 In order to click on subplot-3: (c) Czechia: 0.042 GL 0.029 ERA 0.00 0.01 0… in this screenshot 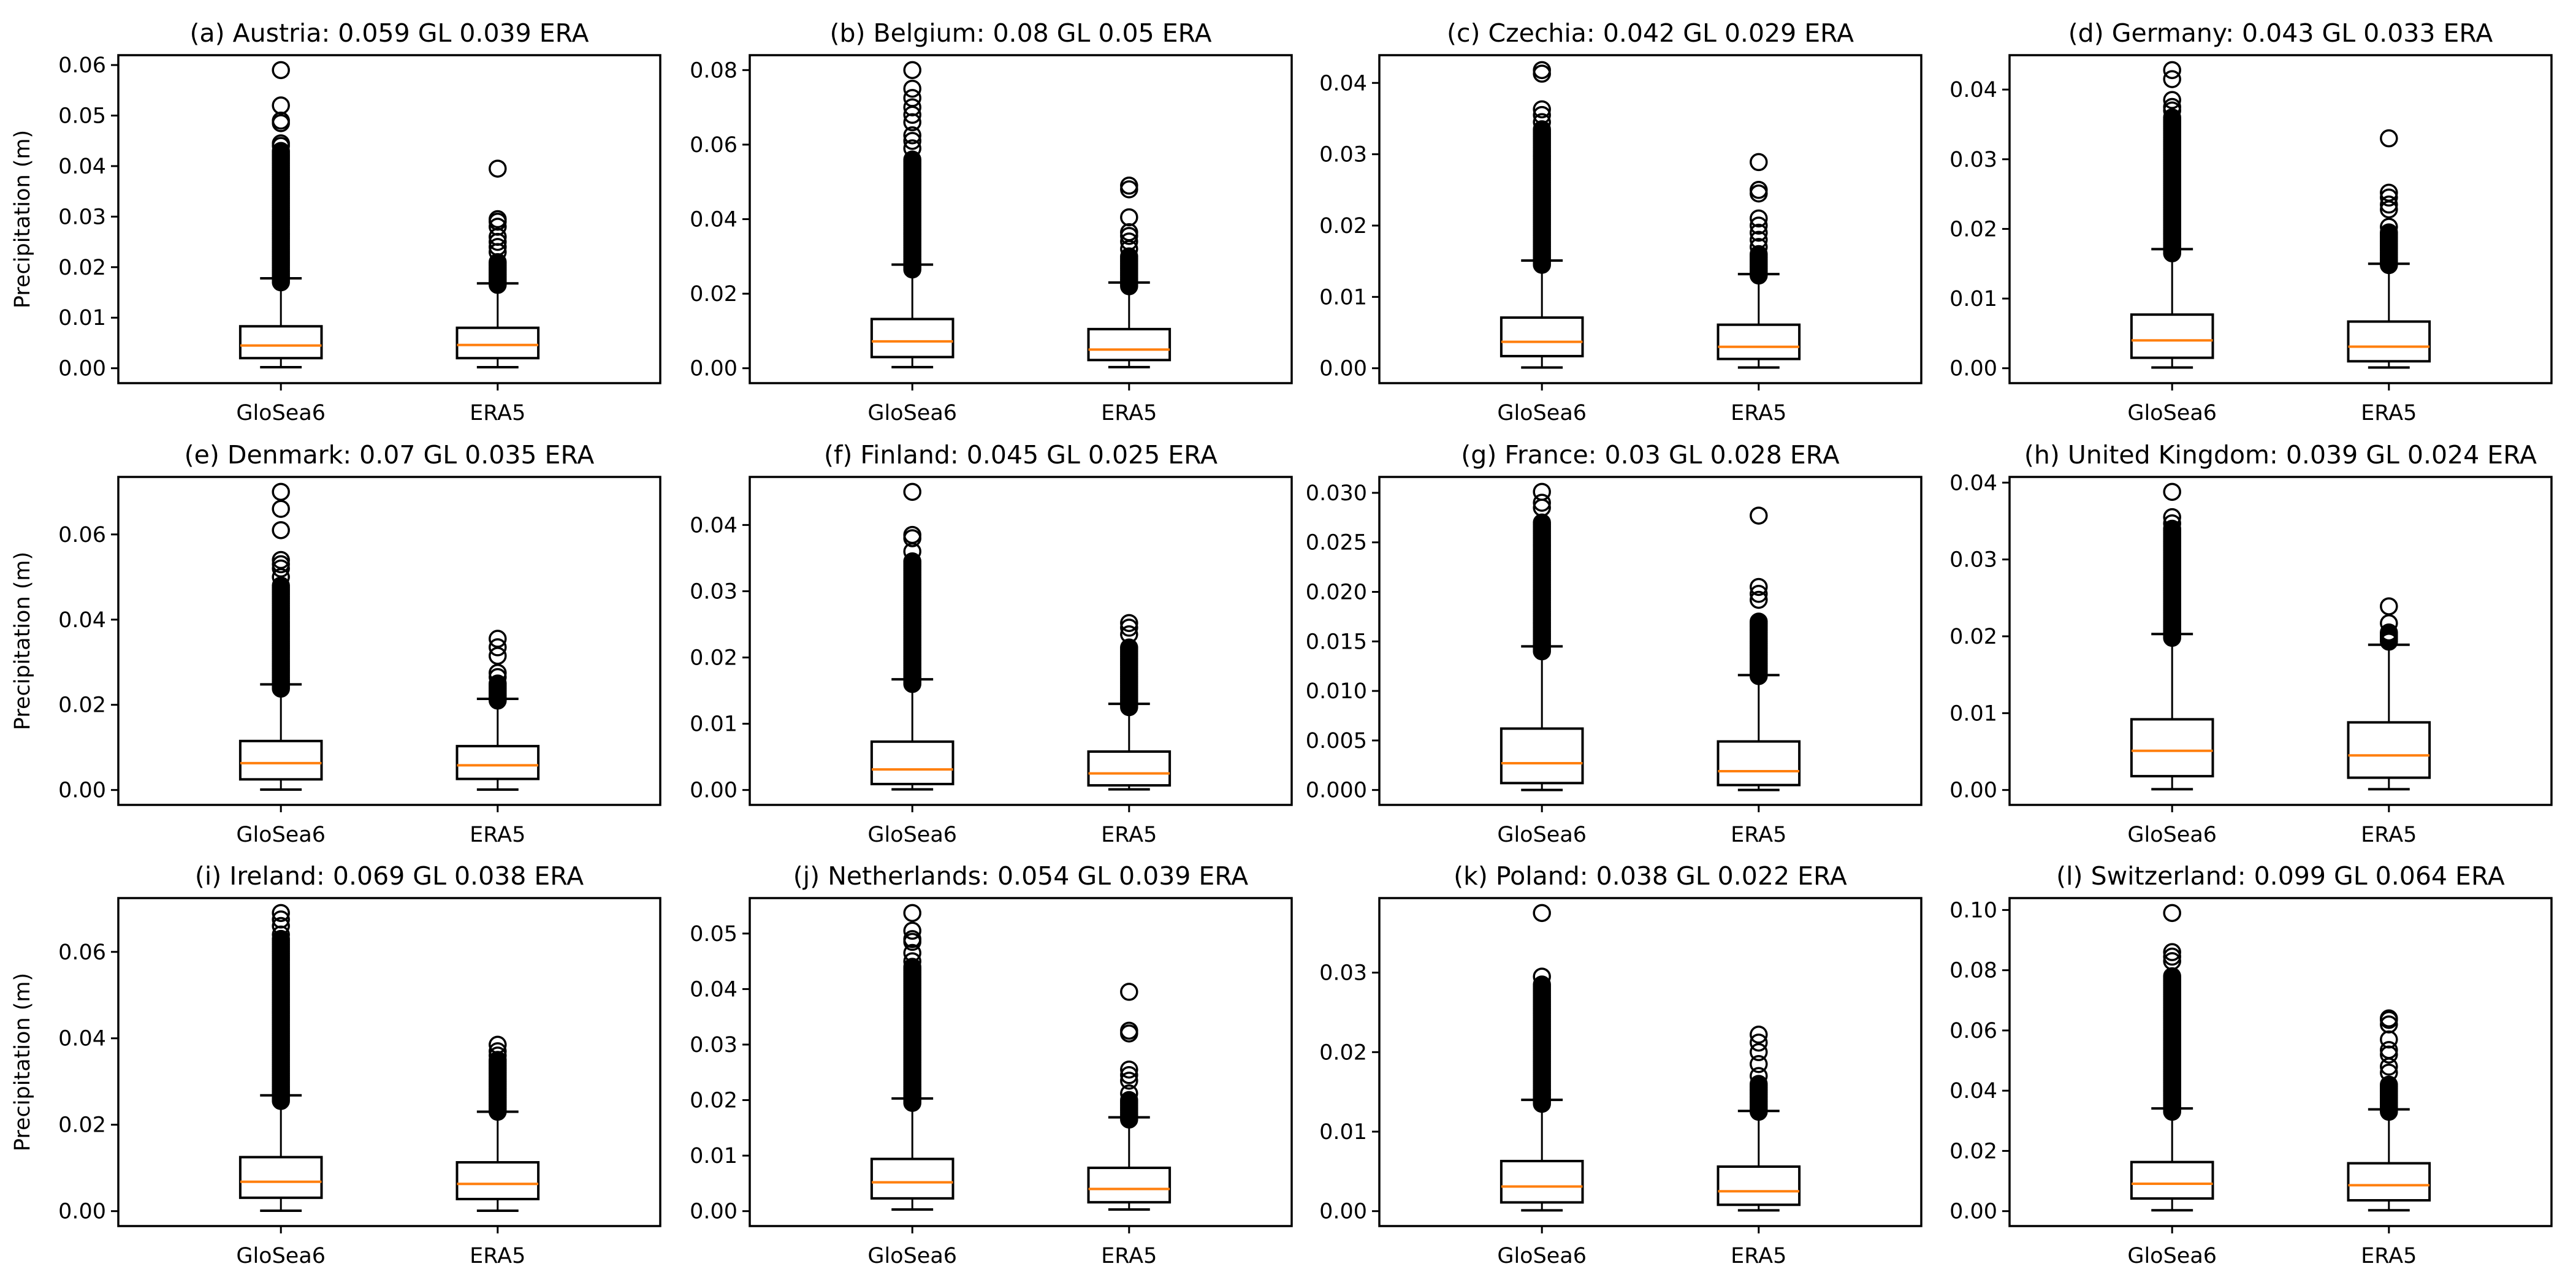, I will do `click(1620, 221)`.